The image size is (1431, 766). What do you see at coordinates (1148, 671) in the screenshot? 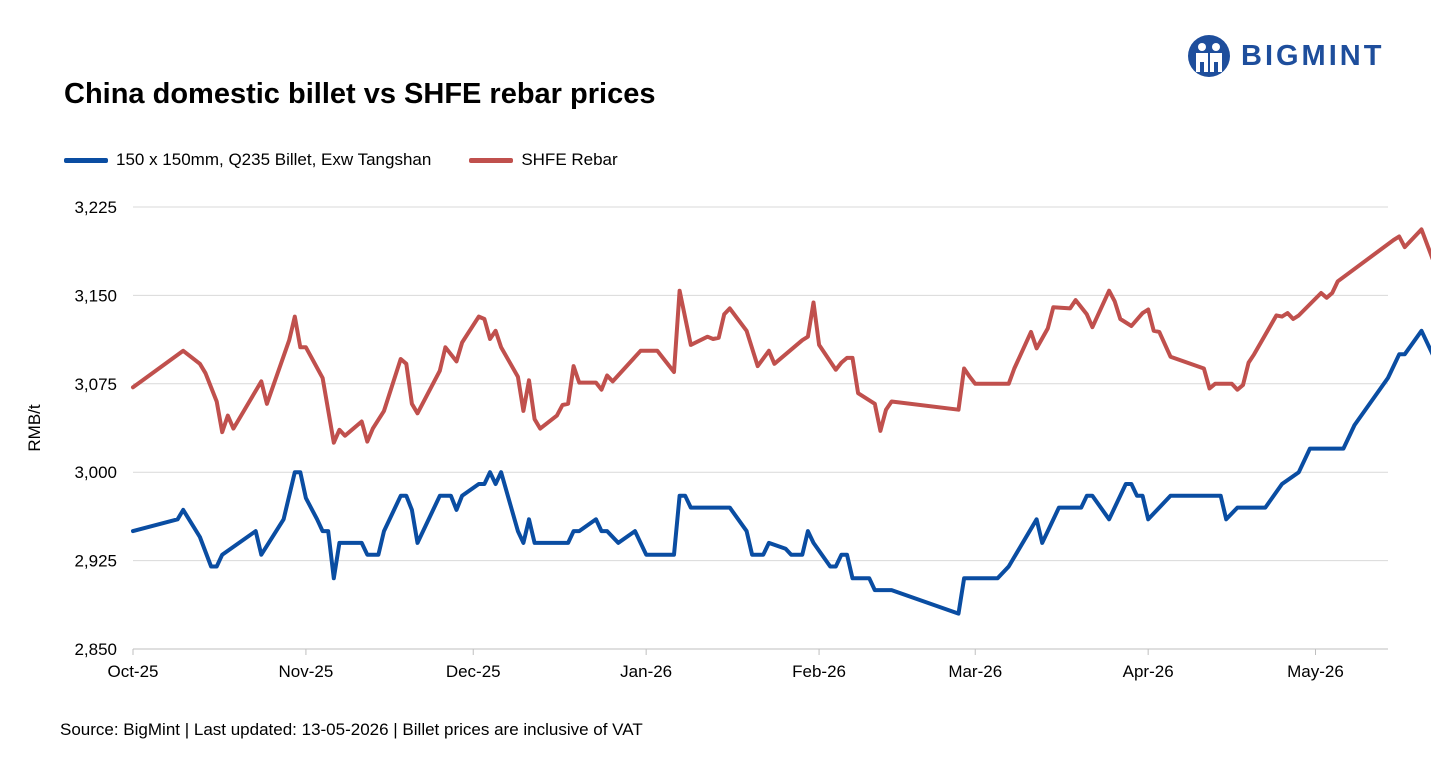
I see `x-tick-label: Apr-26` at bounding box center [1148, 671].